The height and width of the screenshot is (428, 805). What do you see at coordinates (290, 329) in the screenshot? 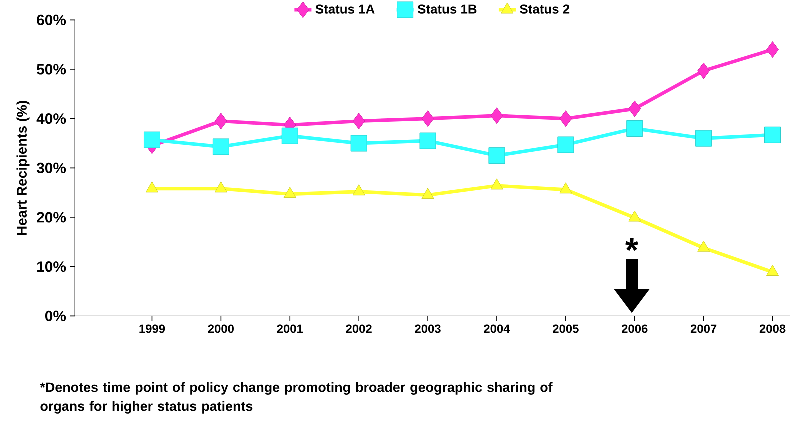
I see `x-tick-label: 2001` at bounding box center [290, 329].